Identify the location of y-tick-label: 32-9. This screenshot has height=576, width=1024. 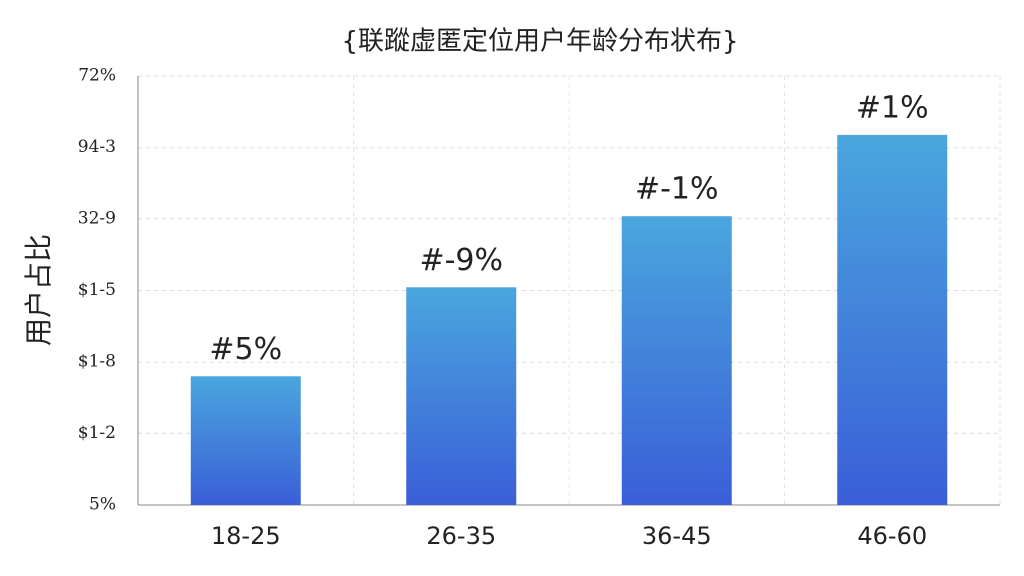
(97, 218).